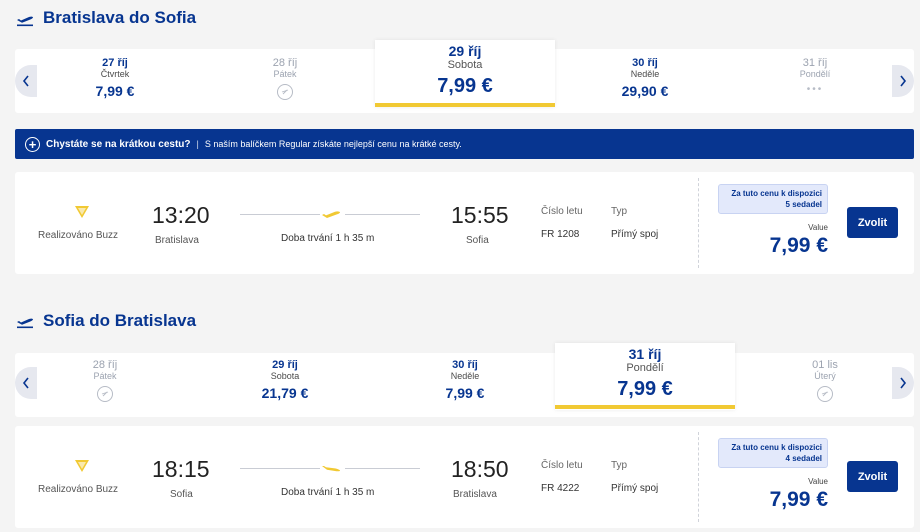 The image size is (920, 532). I want to click on inbound-prev-button, so click(26, 383).